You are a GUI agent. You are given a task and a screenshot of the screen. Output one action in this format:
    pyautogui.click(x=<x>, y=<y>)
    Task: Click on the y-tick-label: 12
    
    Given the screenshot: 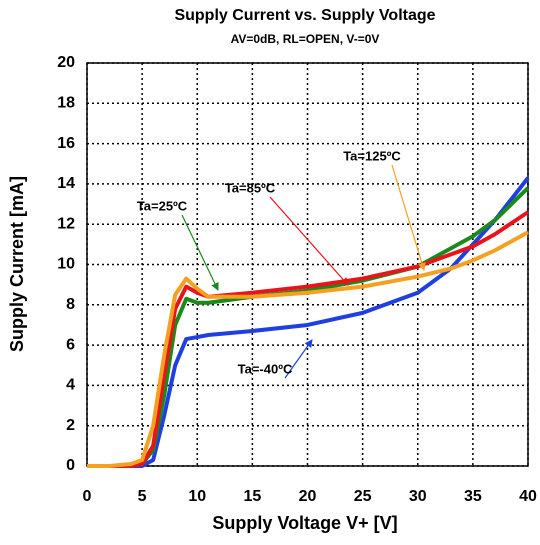 What is the action you would take?
    pyautogui.click(x=66, y=223)
    